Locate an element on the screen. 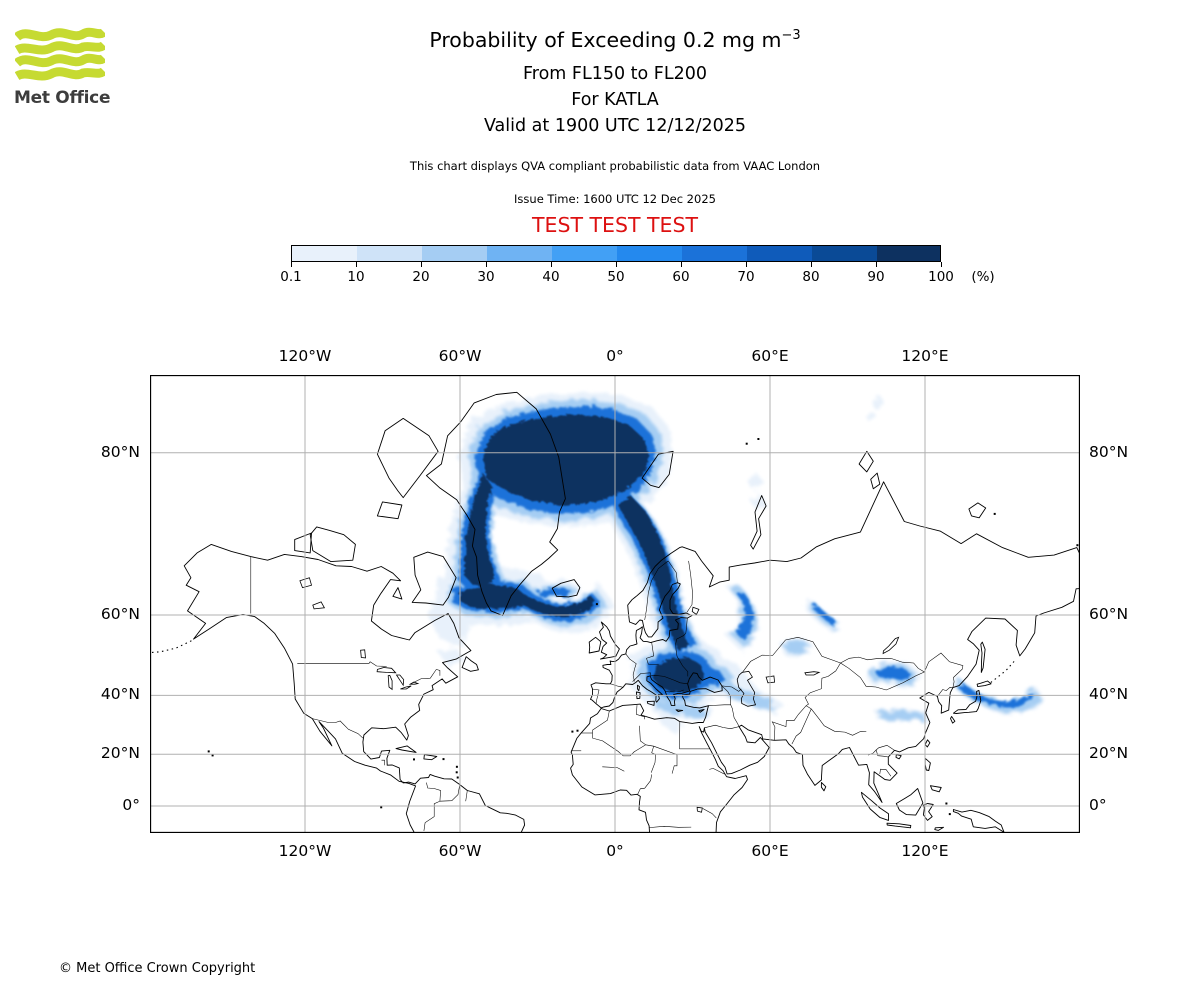 The image size is (1200, 1000). island-chains is located at coordinates (582, 661).